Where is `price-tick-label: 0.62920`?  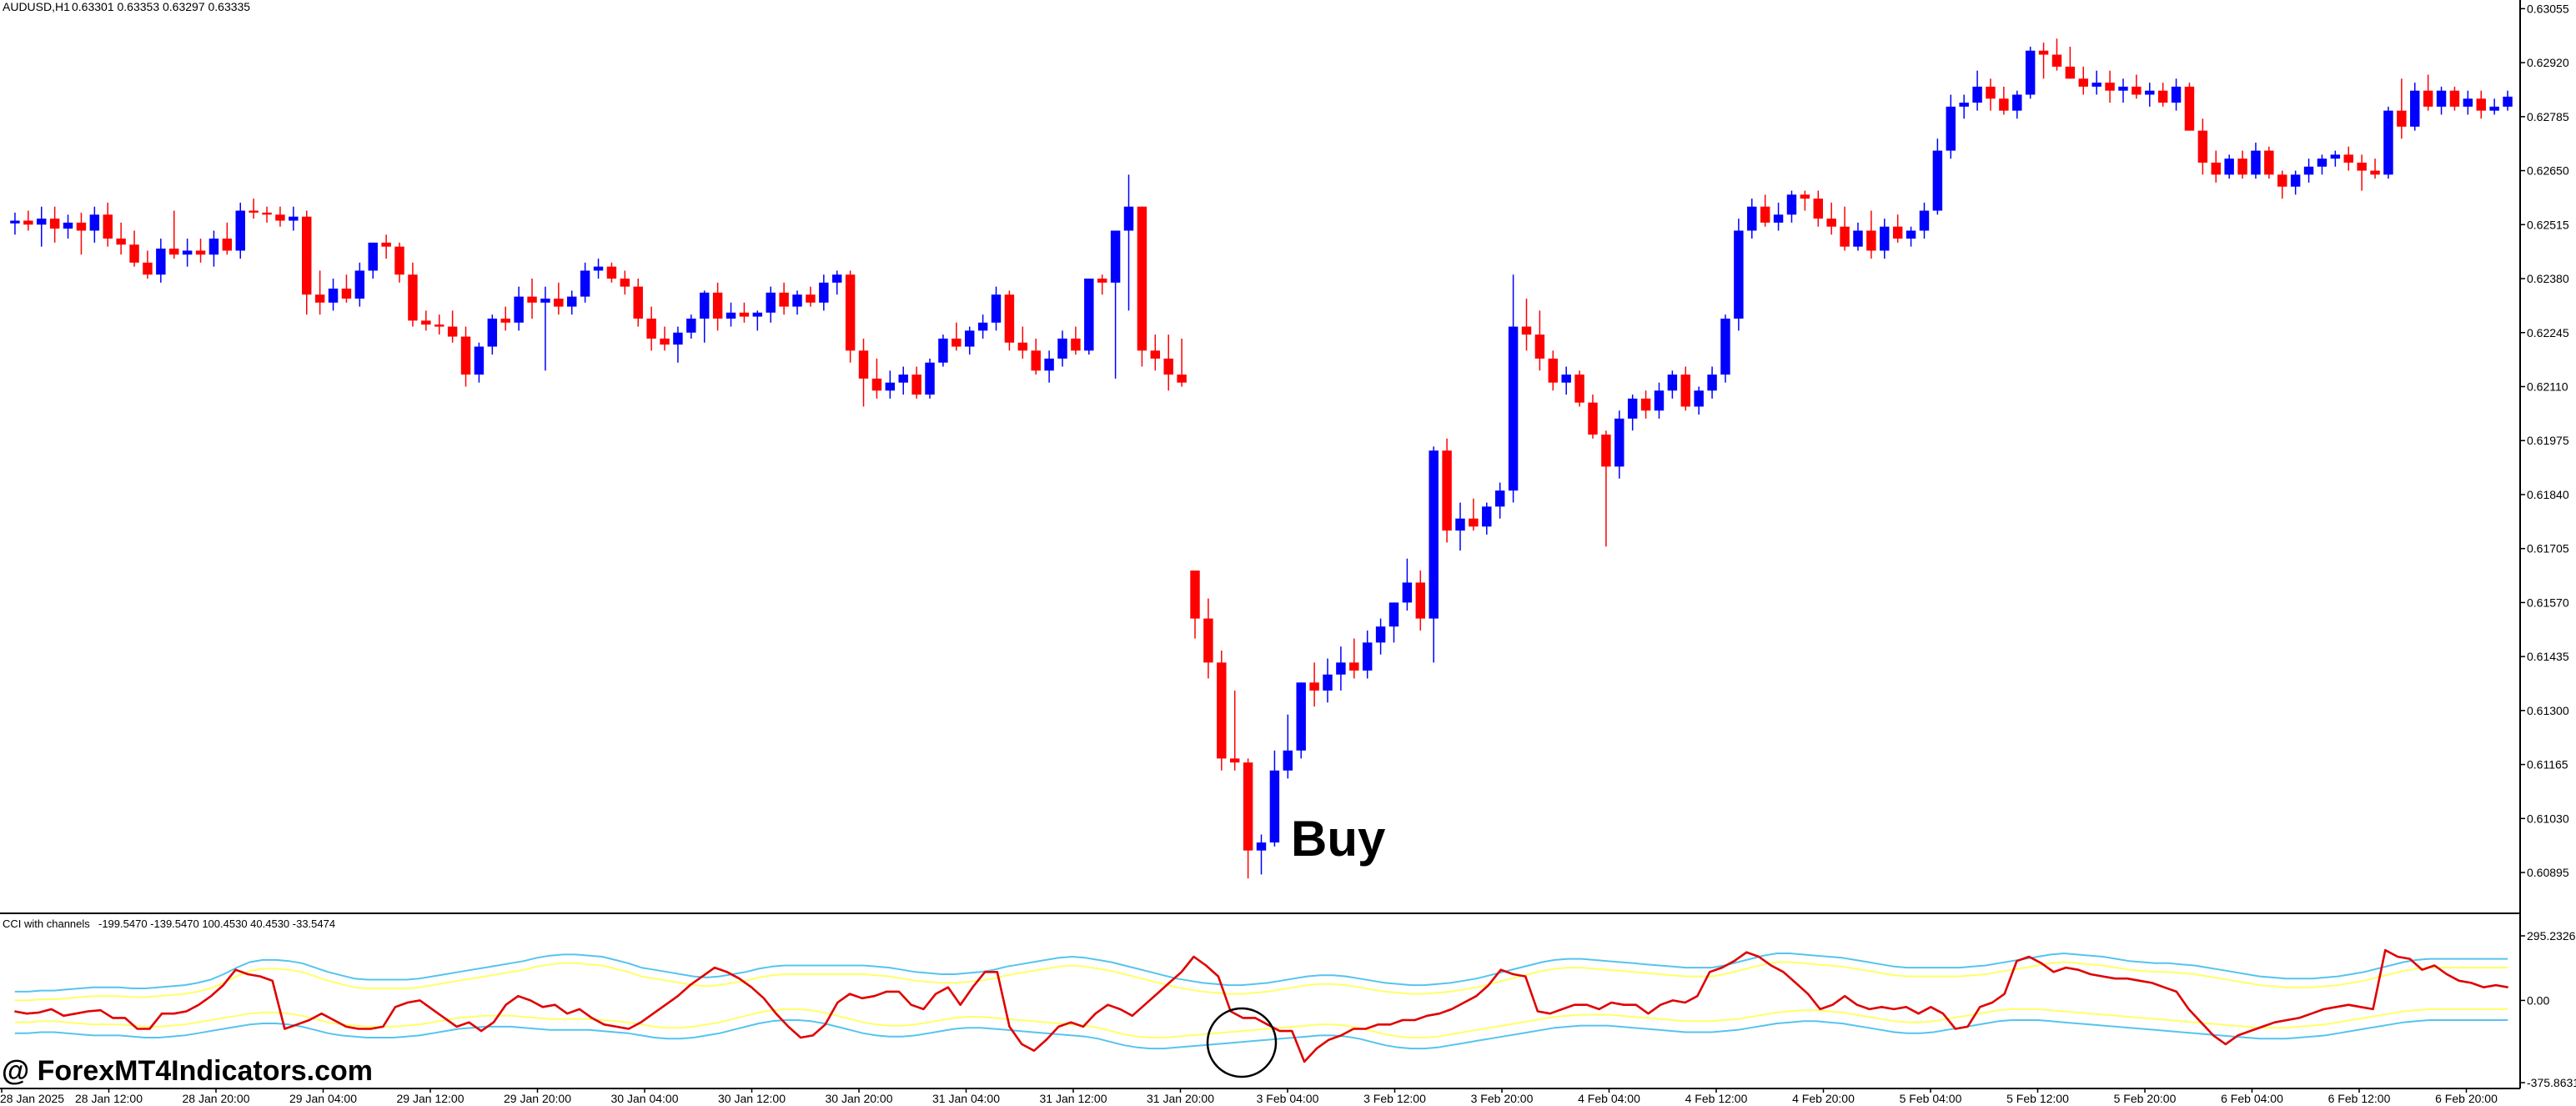 price-tick-label: 0.62920 is located at coordinates (2548, 63).